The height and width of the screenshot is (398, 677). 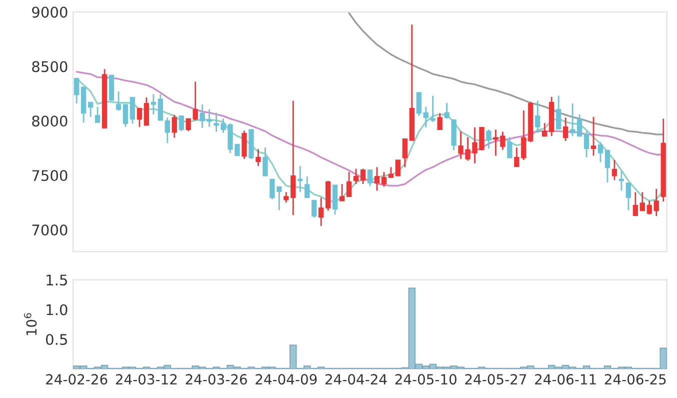 What do you see at coordinates (50, 176) in the screenshot?
I see `y-tick-label: 7500` at bounding box center [50, 176].